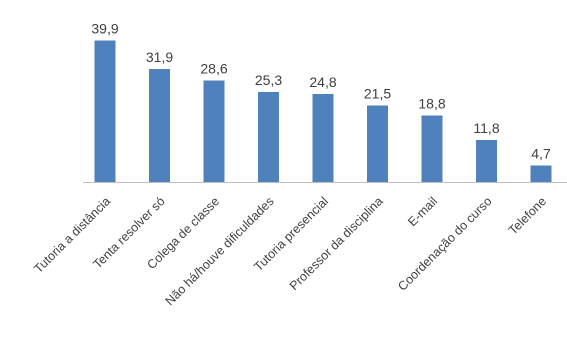  Describe the element at coordinates (444, 243) in the screenshot. I see `category-label: Coordenação do curso` at that location.